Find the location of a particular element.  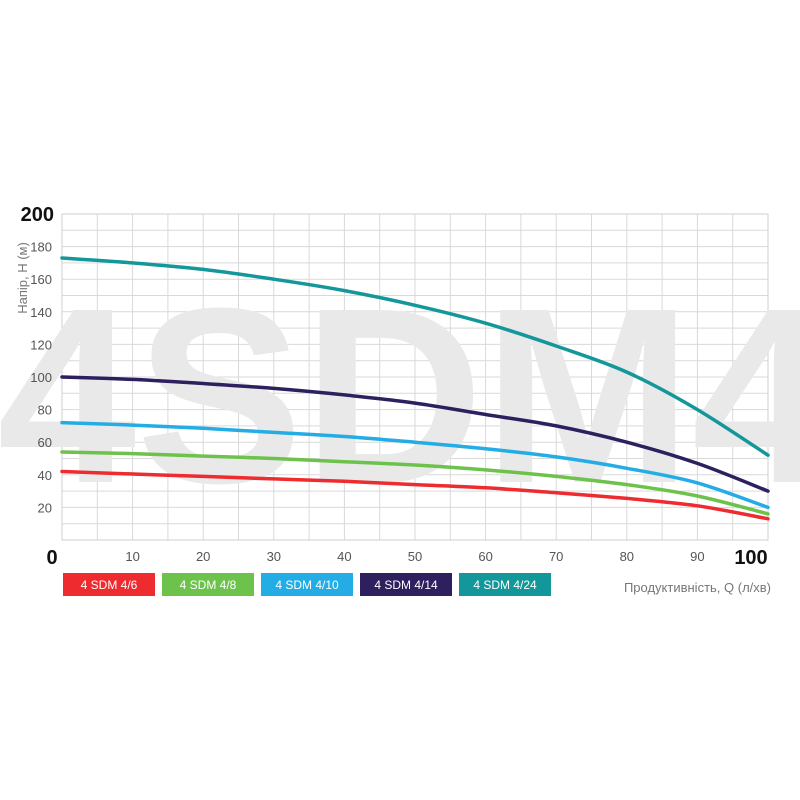

y-axis-label: Напір, H (м) is located at coordinates (22, 278).